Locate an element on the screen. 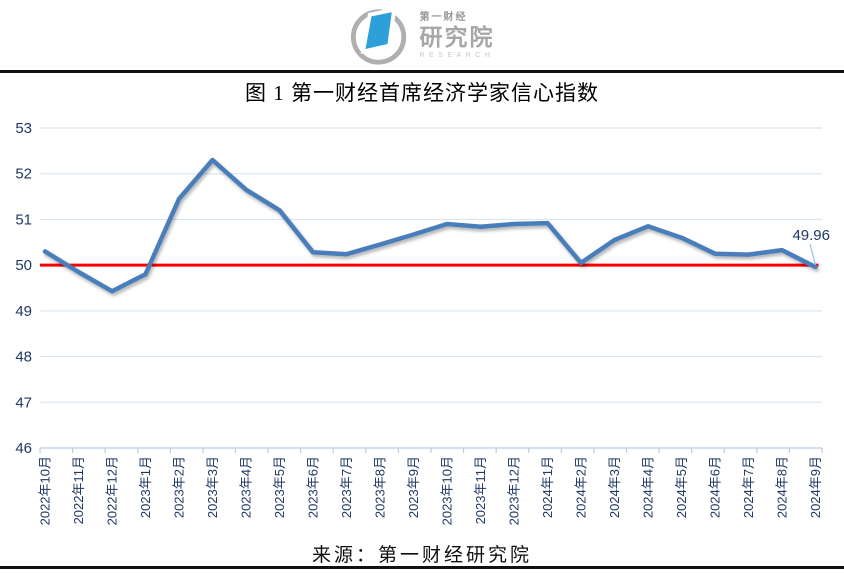 Image resolution: width=844 pixels, height=573 pixels. y-axis-label: 50 is located at coordinates (23, 265).